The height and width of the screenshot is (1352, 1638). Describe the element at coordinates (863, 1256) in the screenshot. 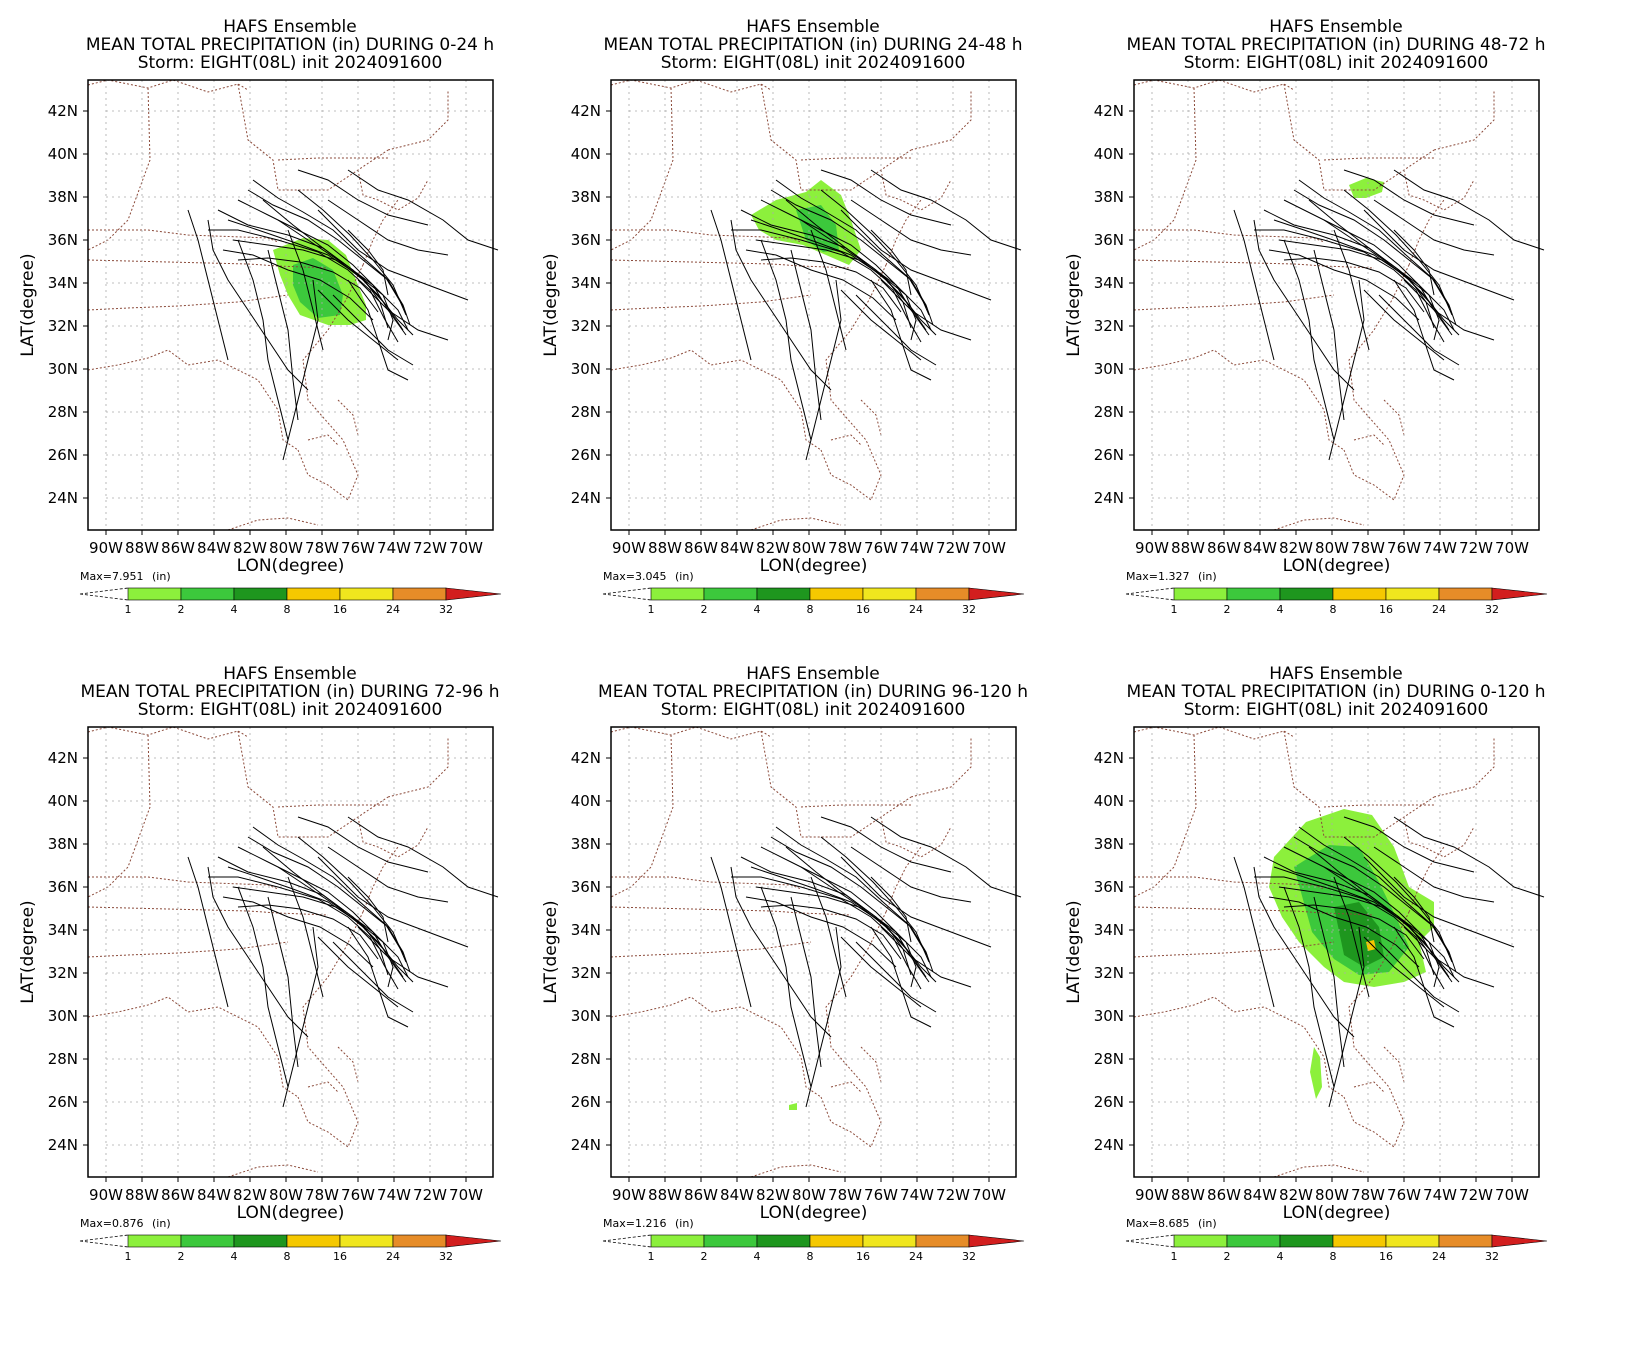

I see `colorbar-level-label: 16` at that location.